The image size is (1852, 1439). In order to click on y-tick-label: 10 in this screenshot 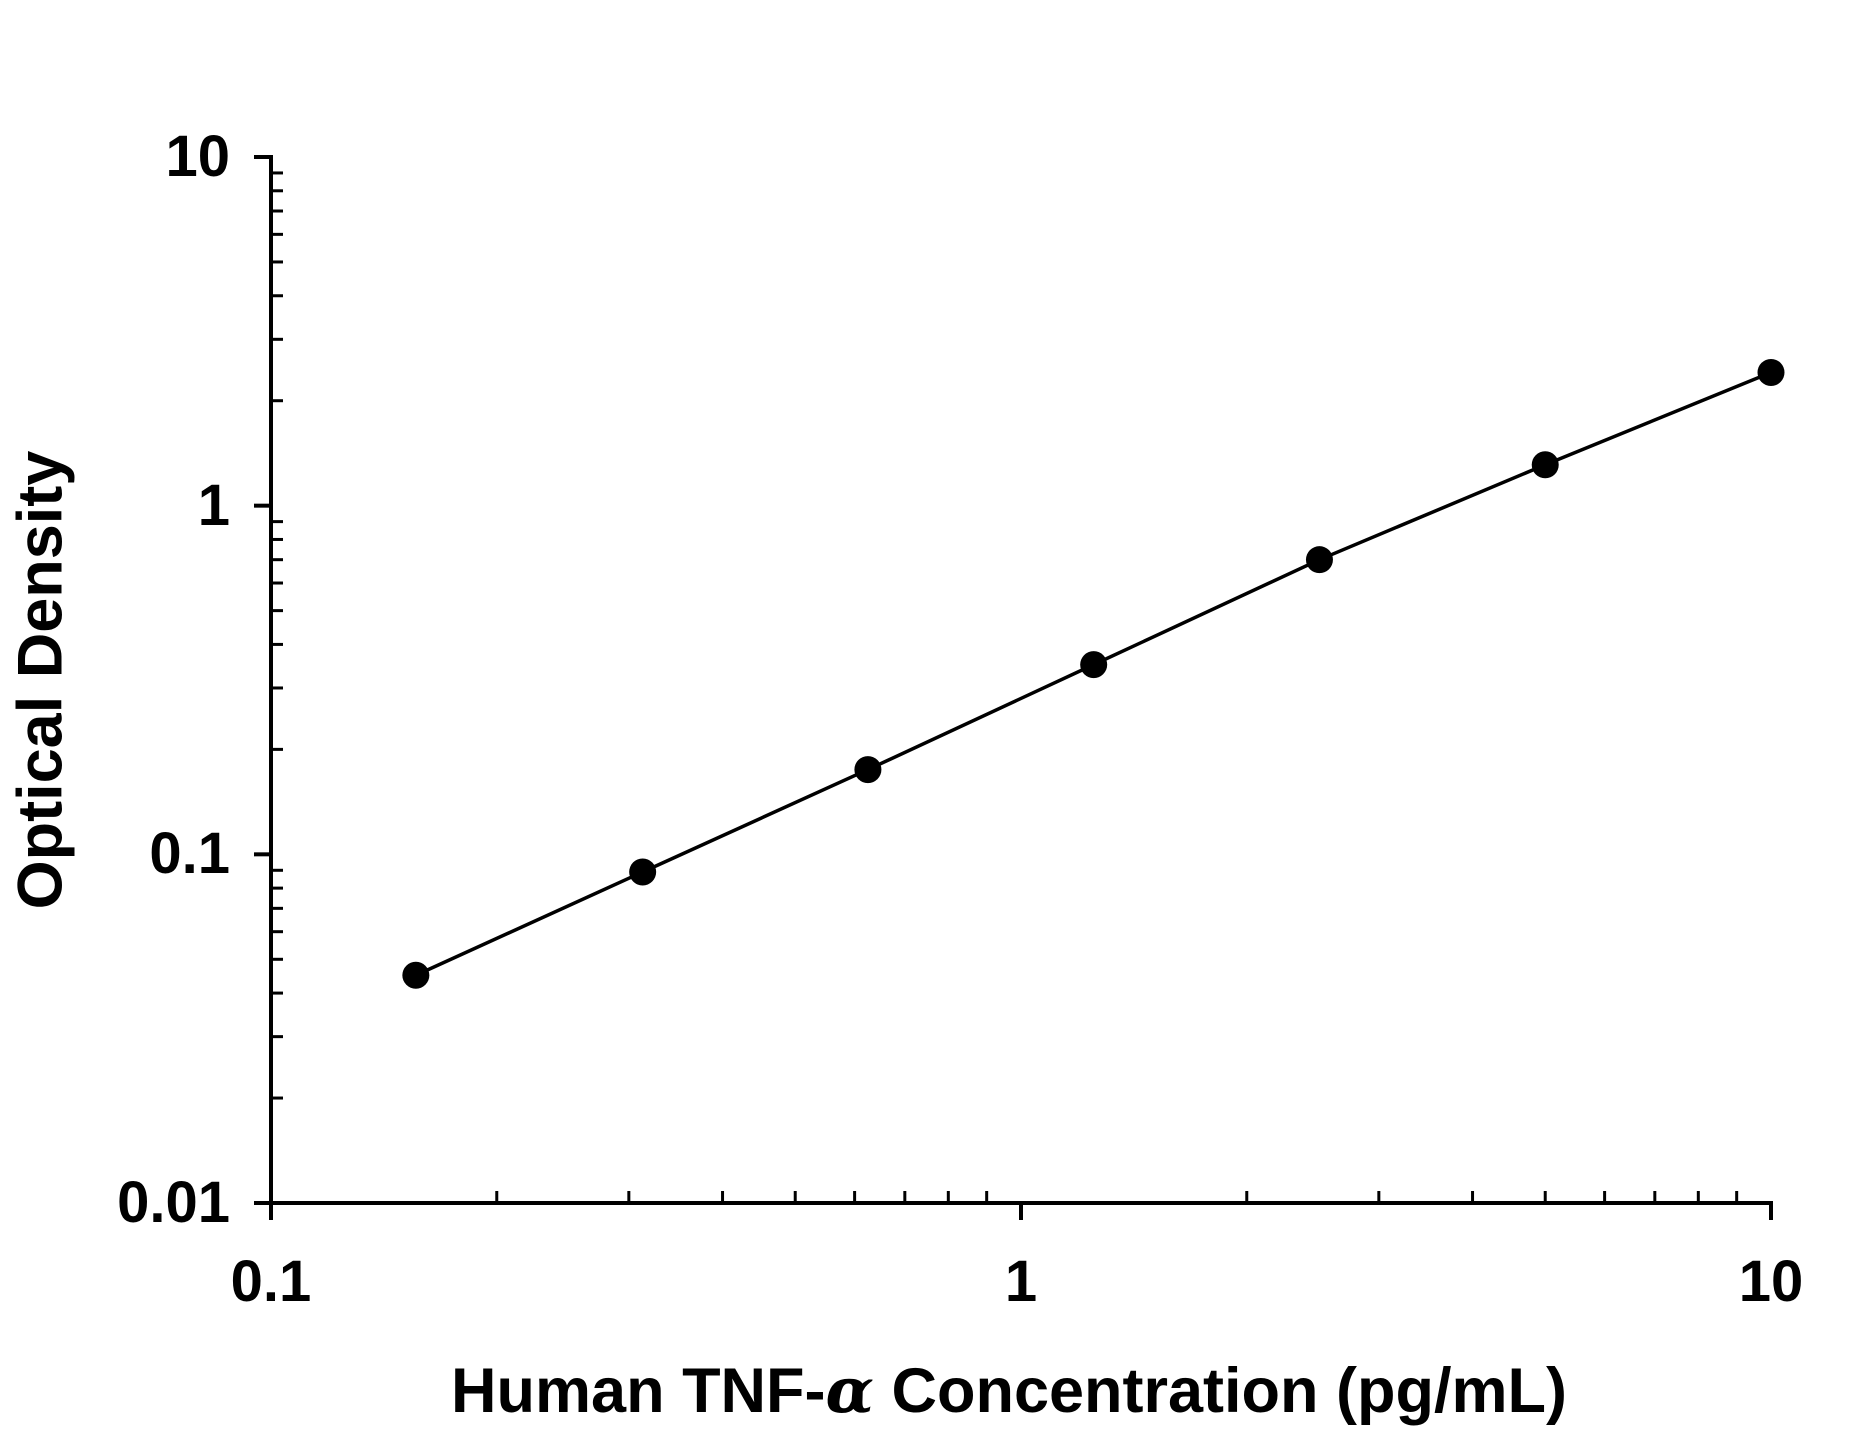, I will do `click(197, 156)`.